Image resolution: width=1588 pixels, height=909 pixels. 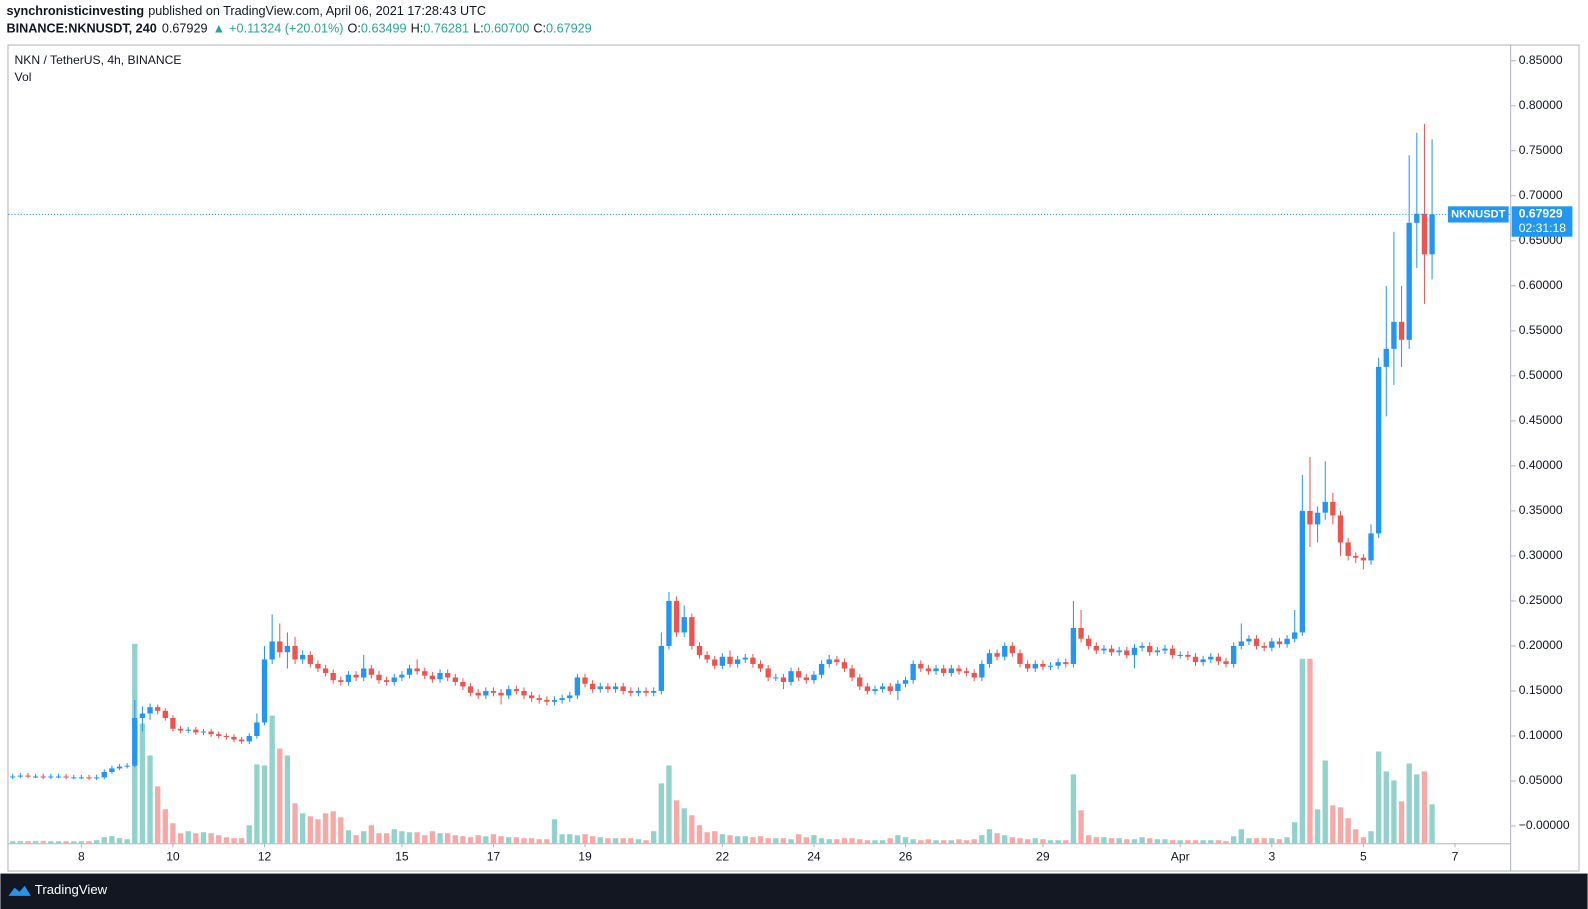 I want to click on volume-title: Vol, so click(x=23, y=77).